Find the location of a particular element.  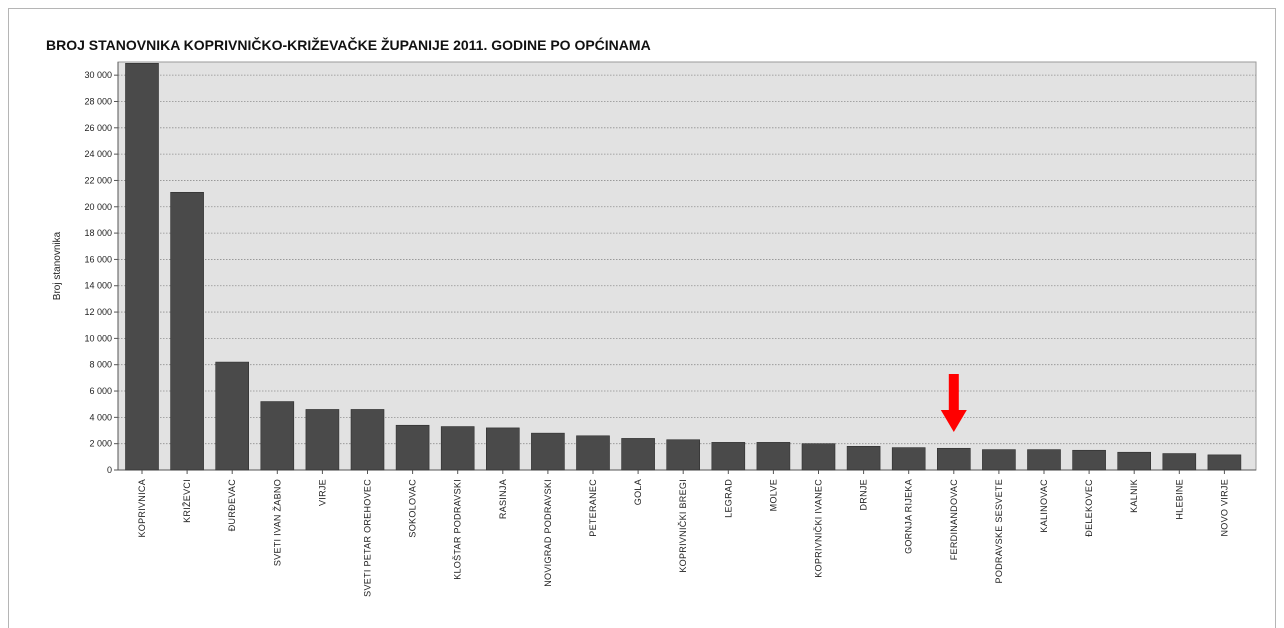

y-axis-label: Broj stanovnika is located at coordinates (57, 265).